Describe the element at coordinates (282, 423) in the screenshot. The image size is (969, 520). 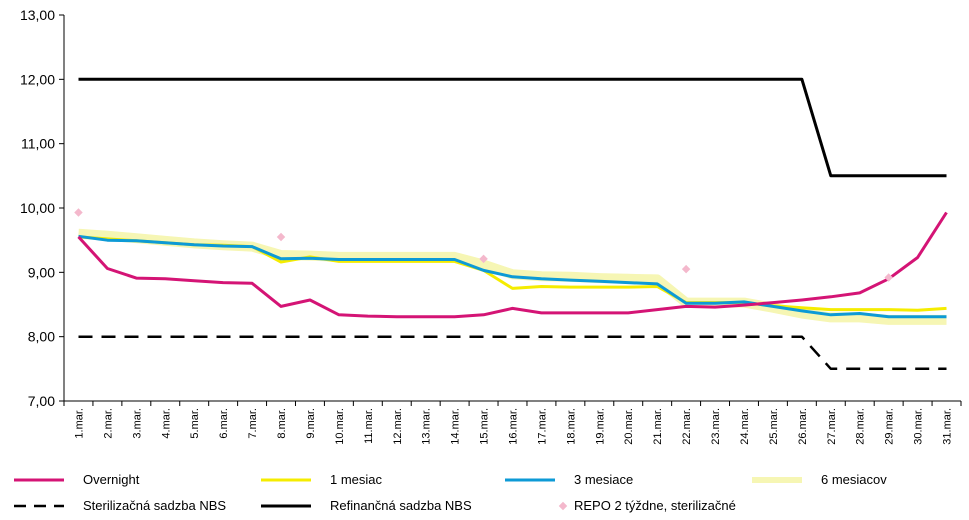
I see `x-tick-label: 8.mar.` at that location.